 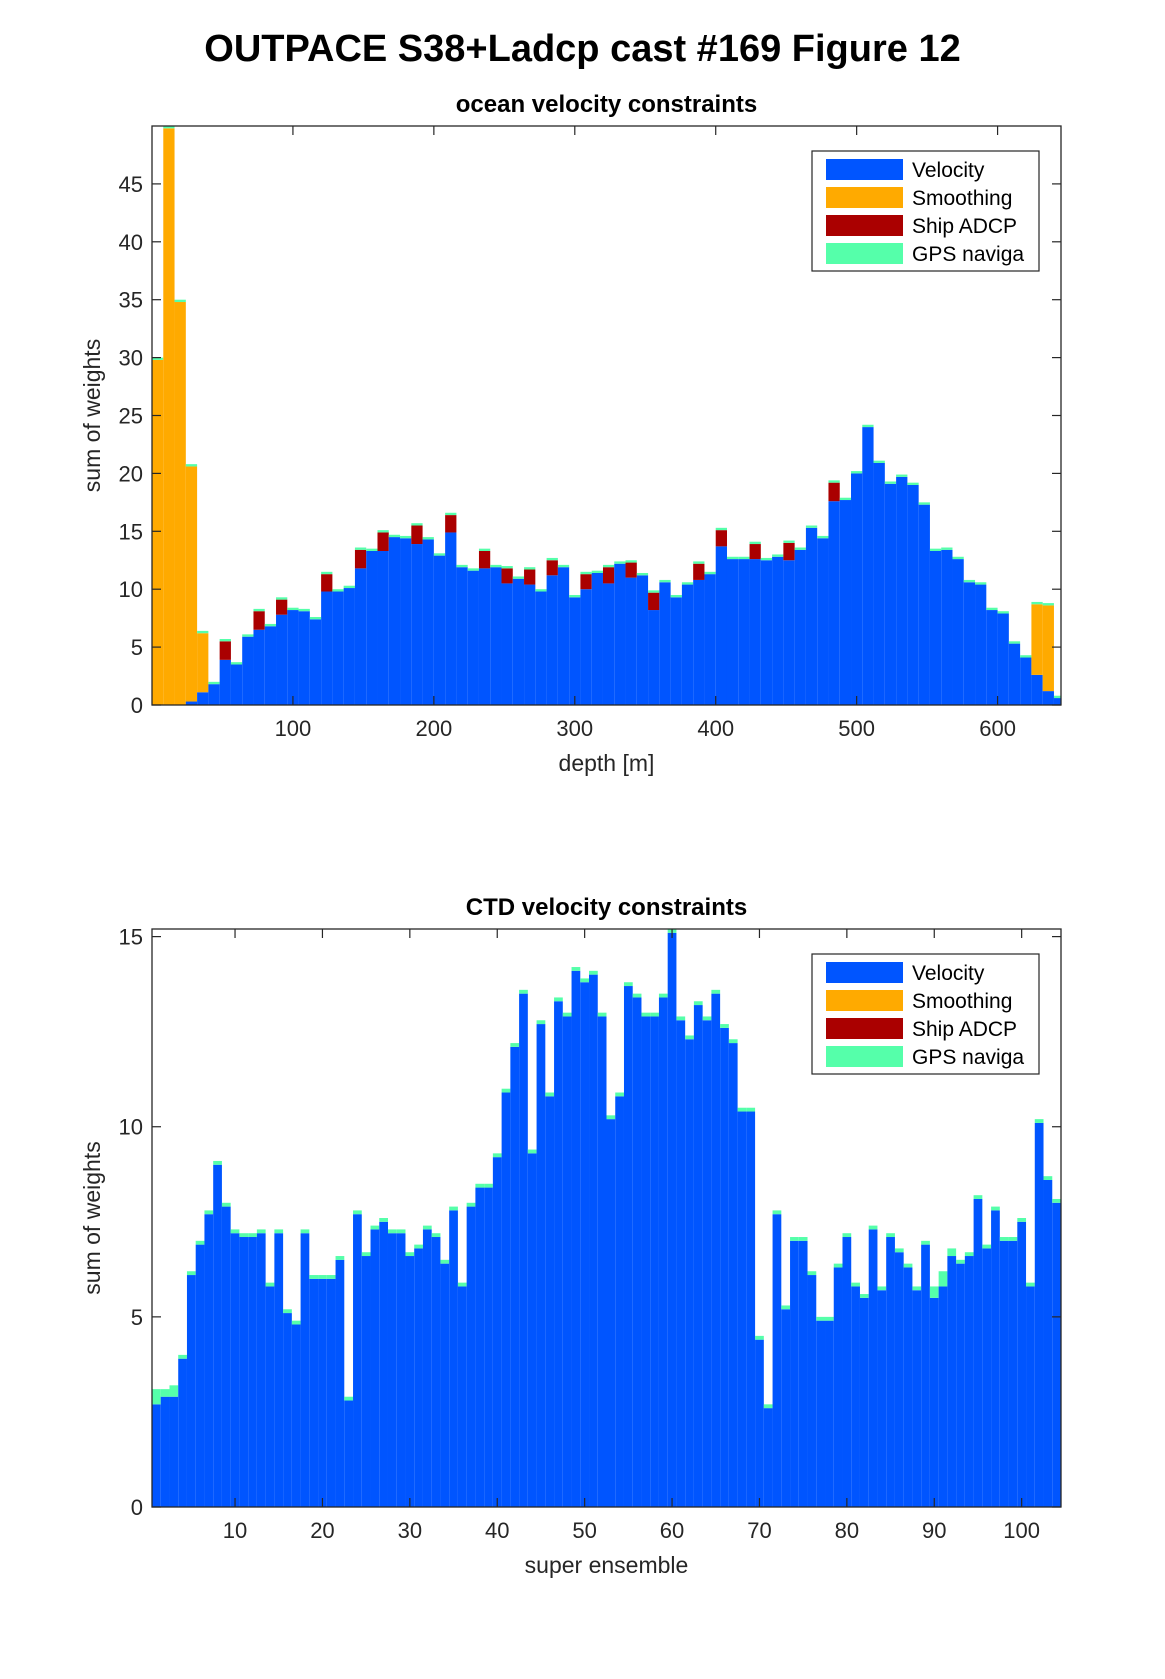 I want to click on y-tick-label: 40, so click(x=131, y=242).